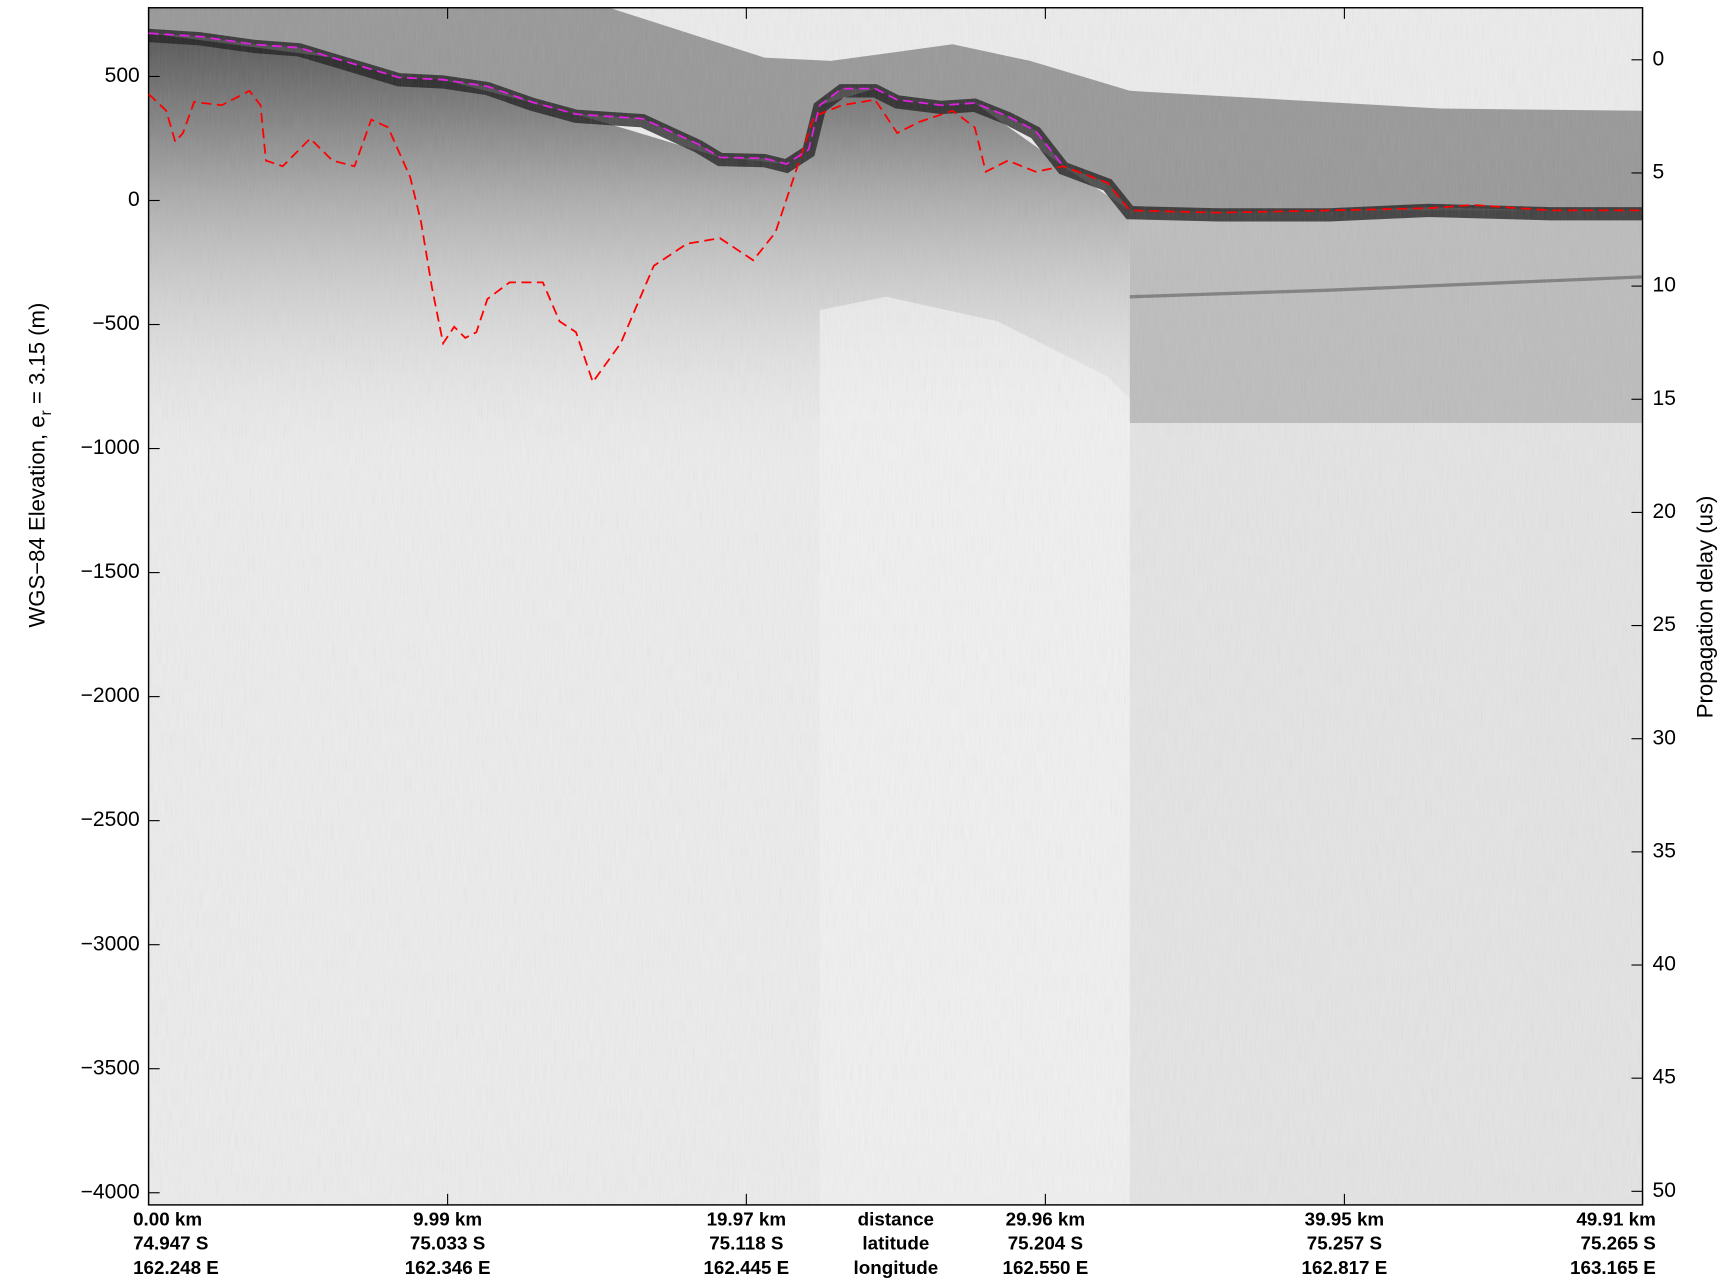 This screenshot has width=1728, height=1283. Describe the element at coordinates (134, 199) in the screenshot. I see `y-tick-label: 0` at that location.